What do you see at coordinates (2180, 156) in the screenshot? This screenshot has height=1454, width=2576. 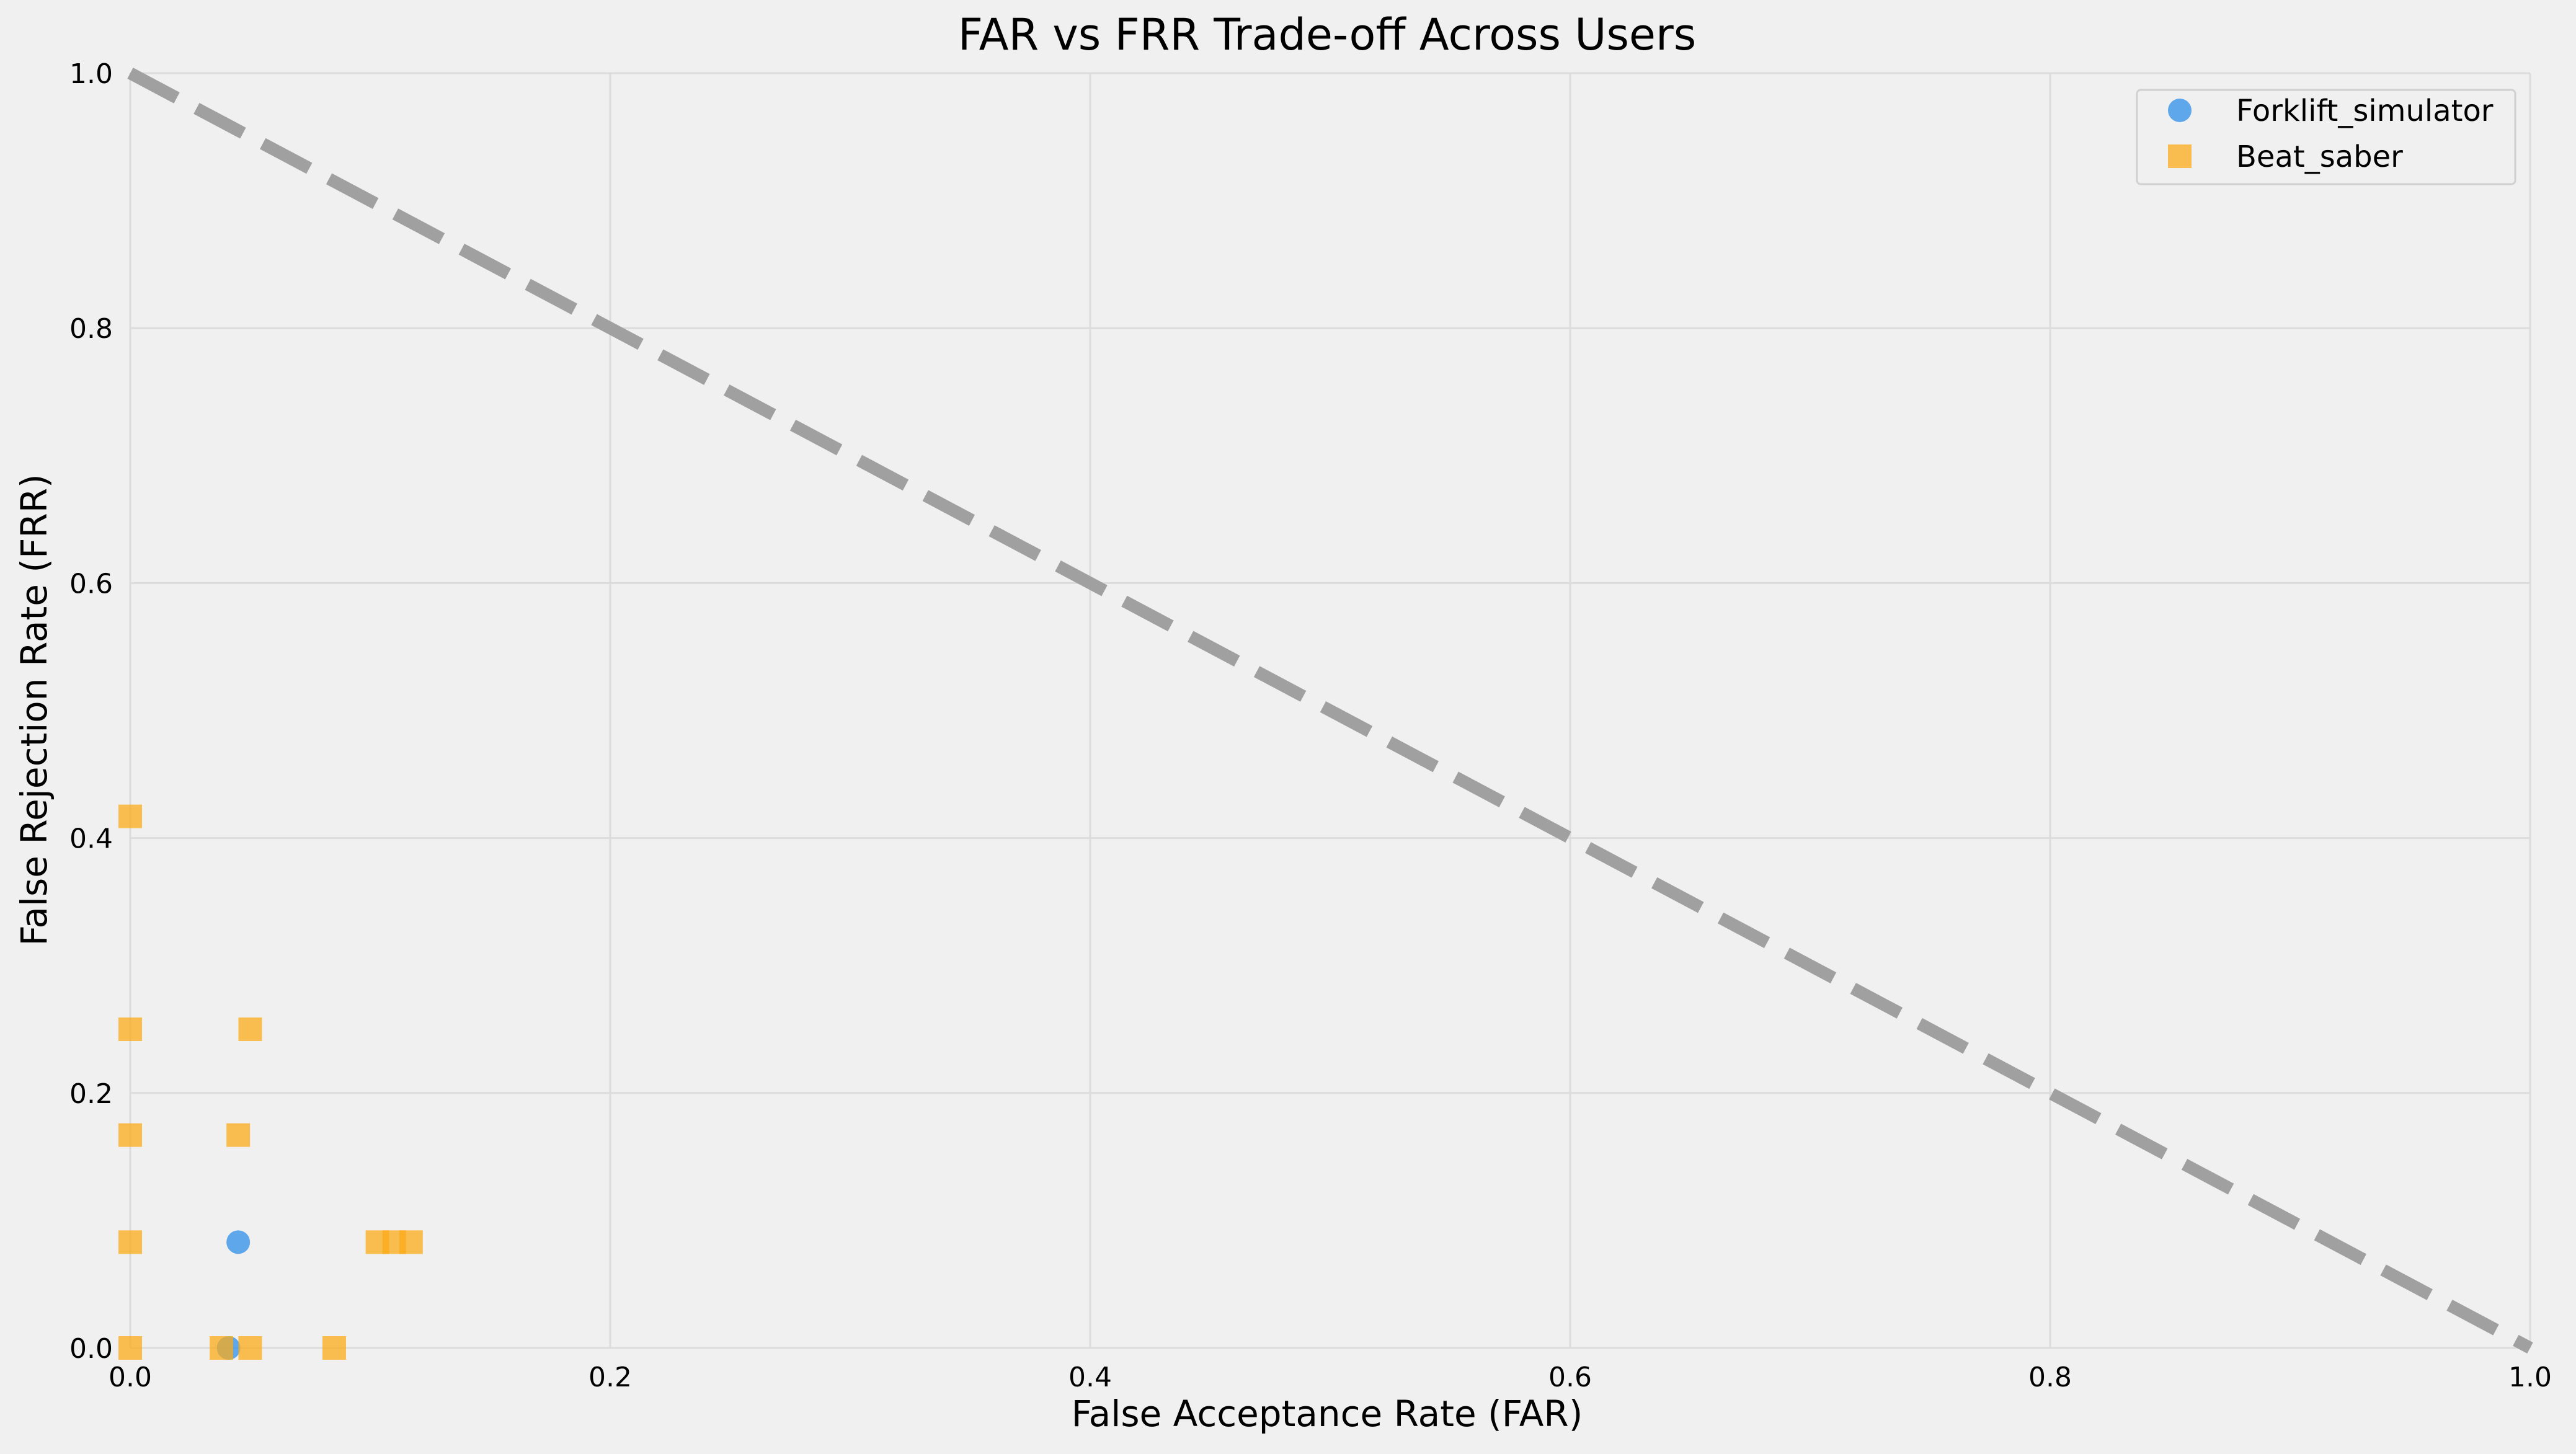 I see `legend-marker-square` at bounding box center [2180, 156].